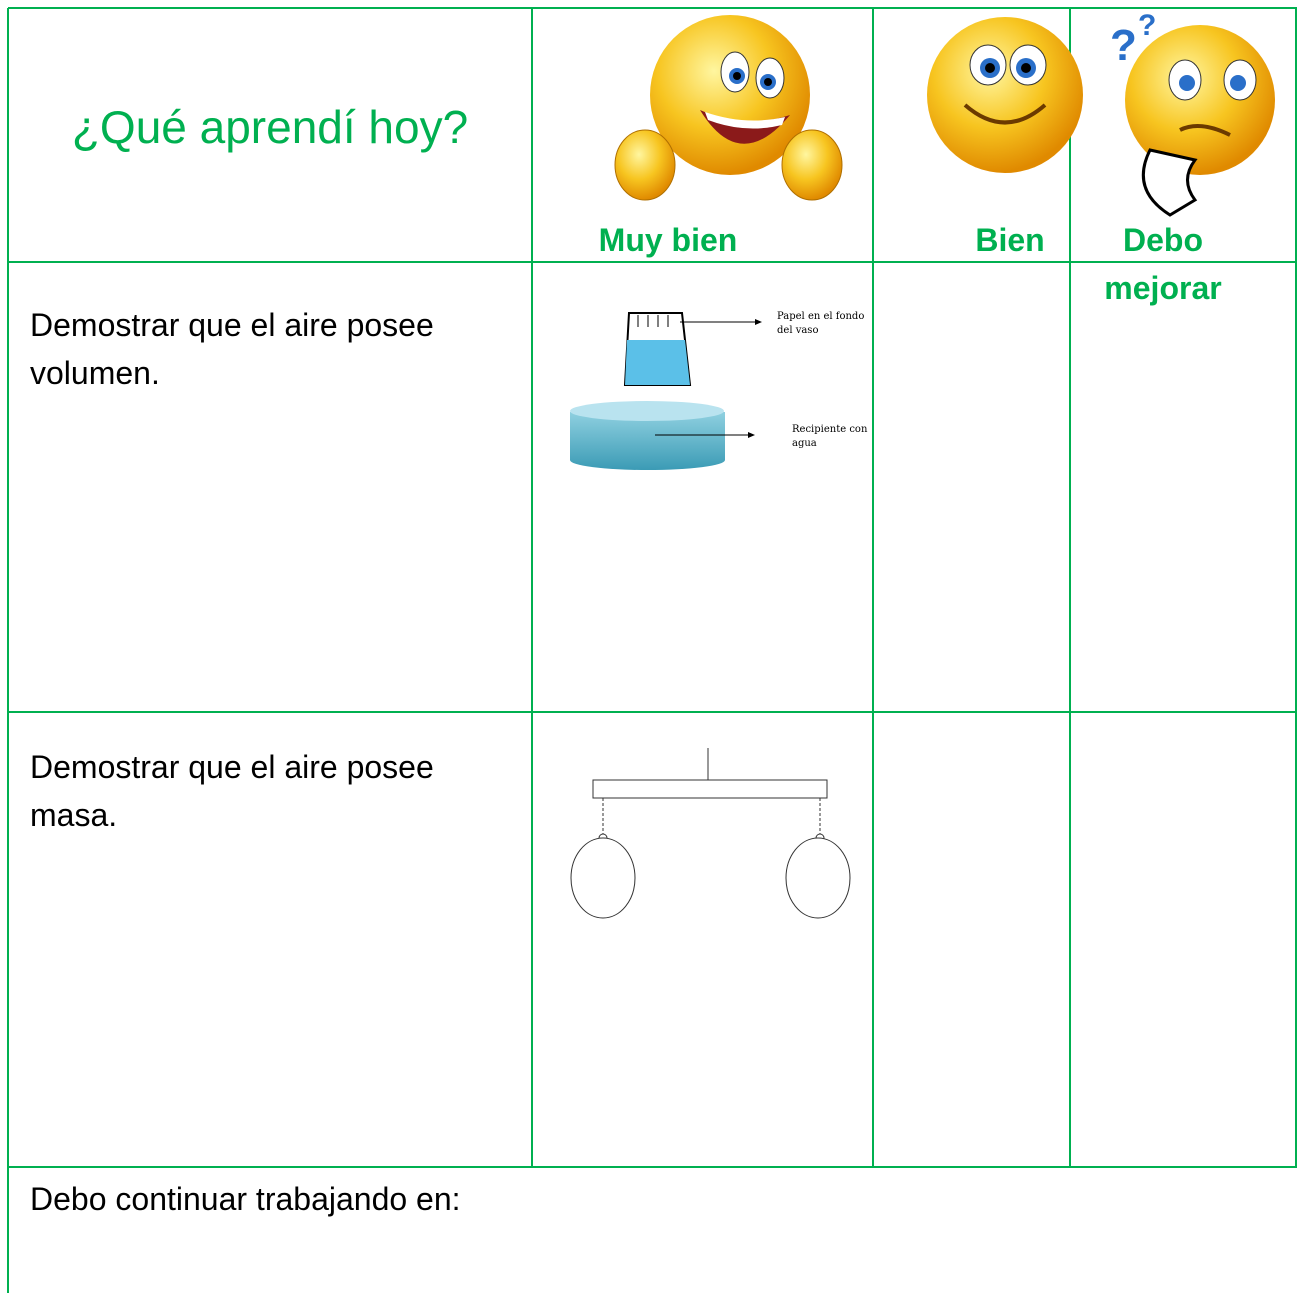 Image resolution: width=1297 pixels, height=1293 pixels. I want to click on level-label: Bien, so click(1010, 240).